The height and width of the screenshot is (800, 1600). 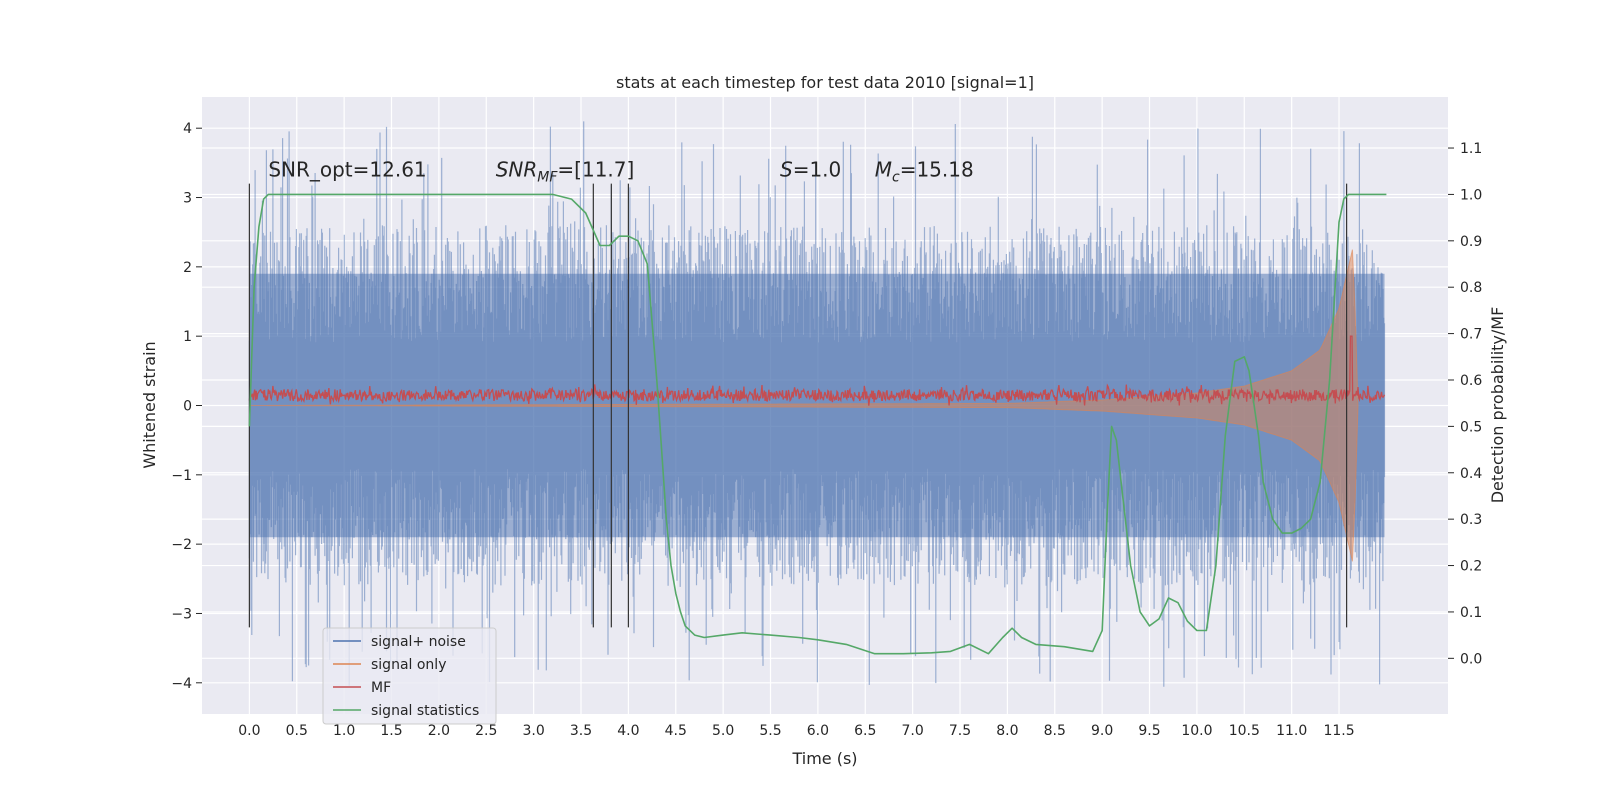 What do you see at coordinates (913, 731) in the screenshot?
I see `x-tick-label-14: 7.0` at bounding box center [913, 731].